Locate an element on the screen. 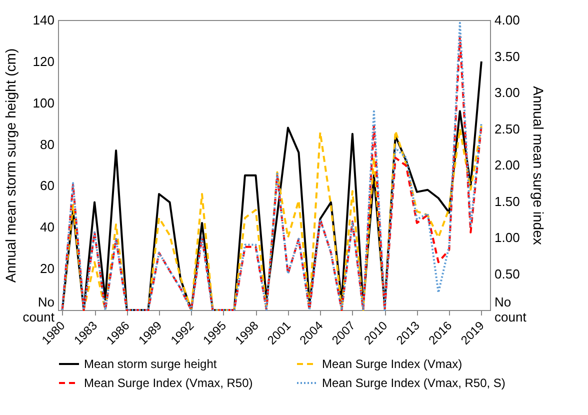 The height and width of the screenshot is (415, 588). y2-tick-label: 3.50 is located at coordinates (507, 56).